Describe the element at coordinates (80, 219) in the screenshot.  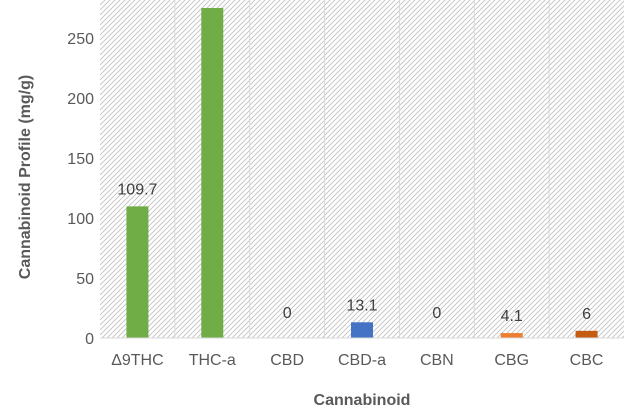
I see `y-tick-label: 100` at that location.